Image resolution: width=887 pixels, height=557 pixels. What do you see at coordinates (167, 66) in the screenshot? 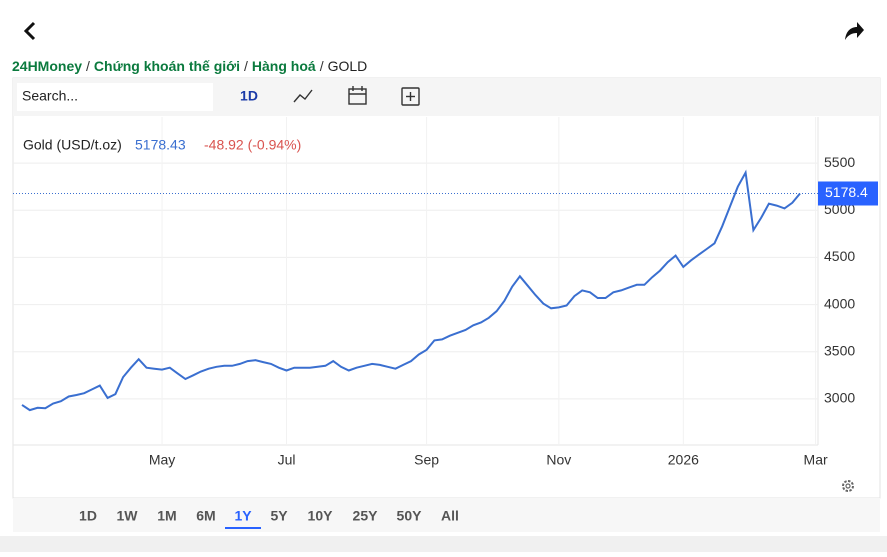
I see `breadcrumb-link: Chứng khoán thế giới` at bounding box center [167, 66].